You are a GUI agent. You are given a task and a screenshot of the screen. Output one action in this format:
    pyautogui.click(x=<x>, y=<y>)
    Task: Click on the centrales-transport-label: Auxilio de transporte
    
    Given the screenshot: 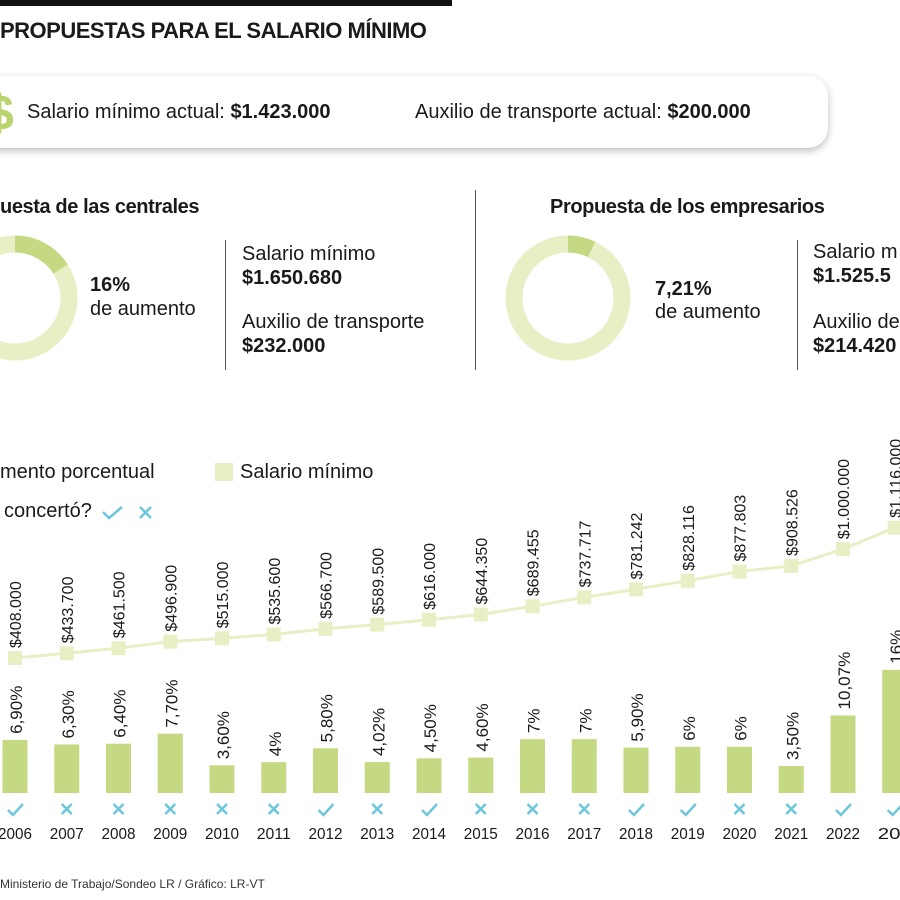 What is the action you would take?
    pyautogui.click(x=333, y=322)
    